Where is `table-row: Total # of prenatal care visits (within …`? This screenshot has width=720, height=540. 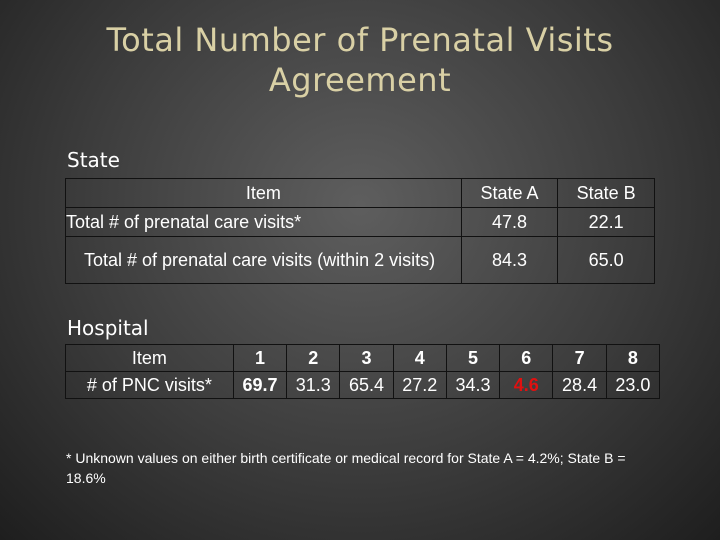 table-row: Total # of prenatal care visits (within … is located at coordinates (360, 260).